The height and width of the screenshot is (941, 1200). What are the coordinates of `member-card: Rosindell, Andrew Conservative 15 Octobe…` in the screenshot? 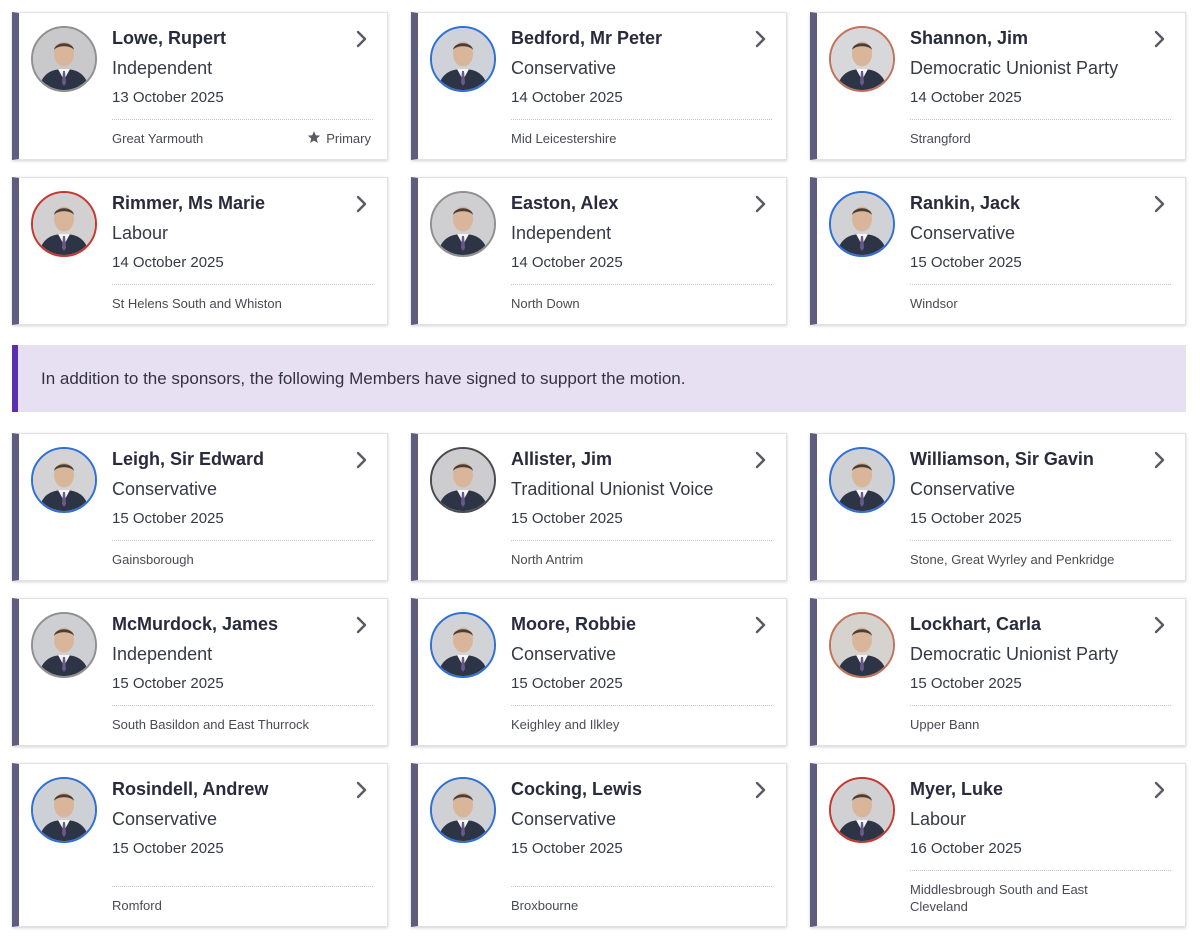 It's located at (200, 845).